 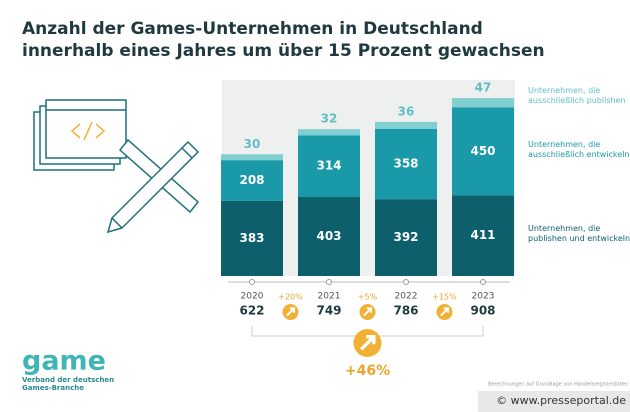 What do you see at coordinates (406, 297) in the screenshot?
I see `x-tick-label: 2022` at bounding box center [406, 297].